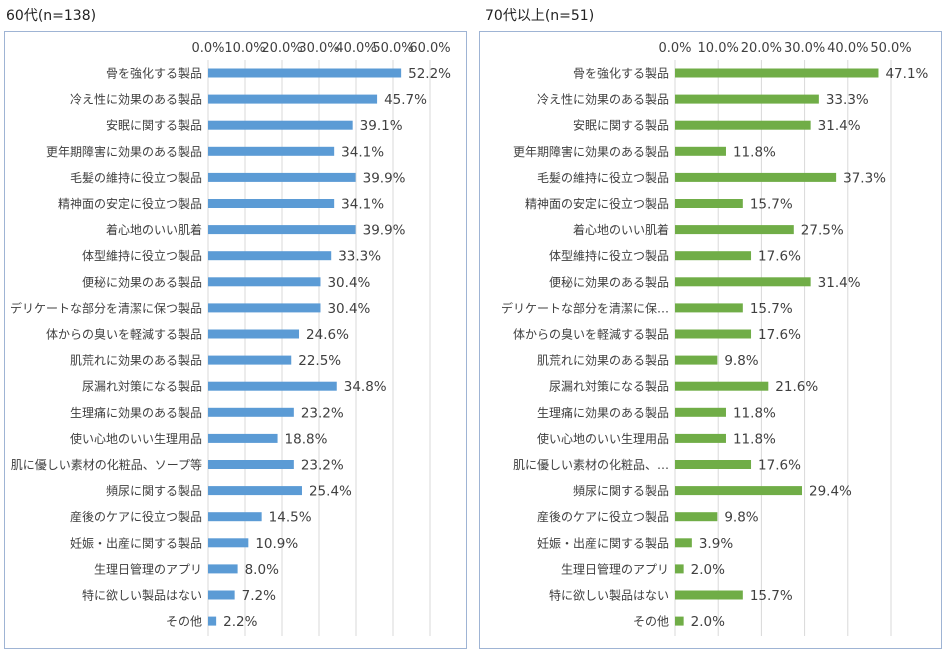  Describe the element at coordinates (106, 465) in the screenshot. I see `category-label-60s: 肌に優しい素材の化粧品、ソープ等` at that location.